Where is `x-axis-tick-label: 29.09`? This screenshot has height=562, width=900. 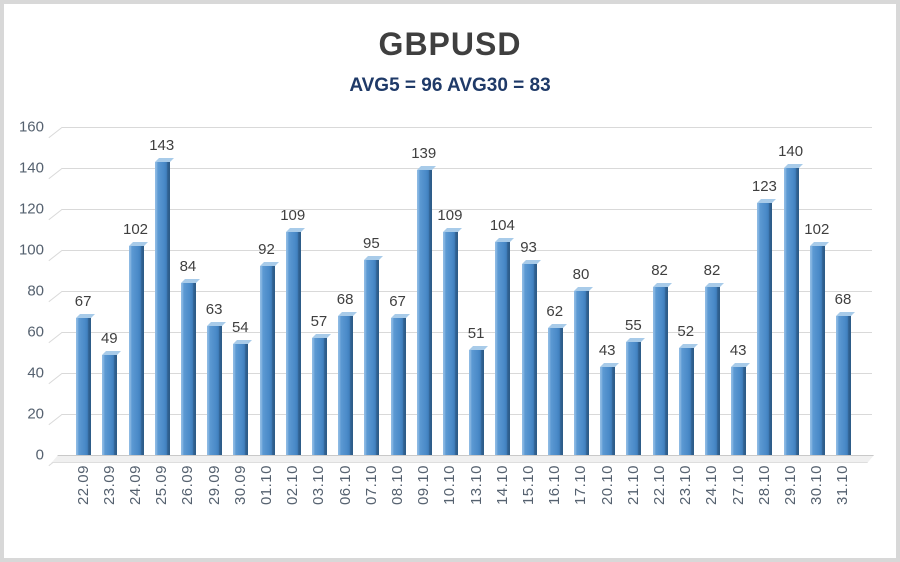 x-axis-tick-label: 29.09 is located at coordinates (214, 485).